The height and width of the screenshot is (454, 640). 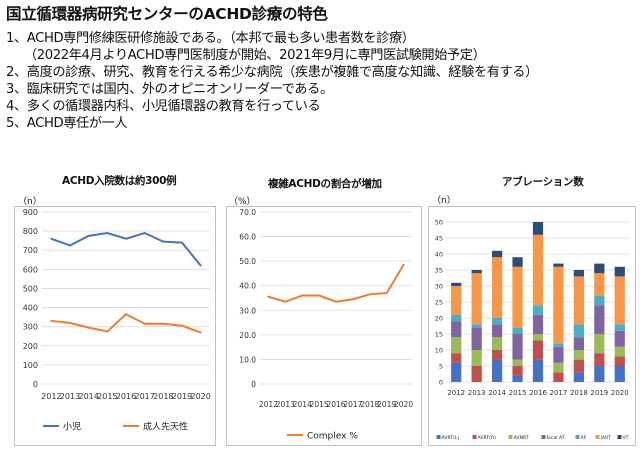 What do you see at coordinates (119, 181) in the screenshot?
I see `chart1-title: ACHD入院数は約300例` at bounding box center [119, 181].